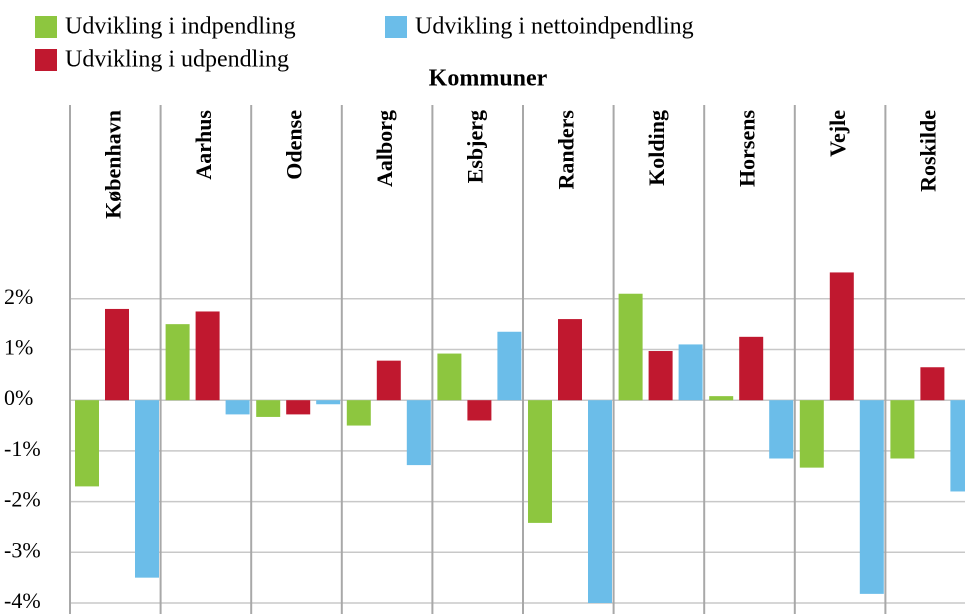  I want to click on y-tick-label: -4%, so click(22, 600).